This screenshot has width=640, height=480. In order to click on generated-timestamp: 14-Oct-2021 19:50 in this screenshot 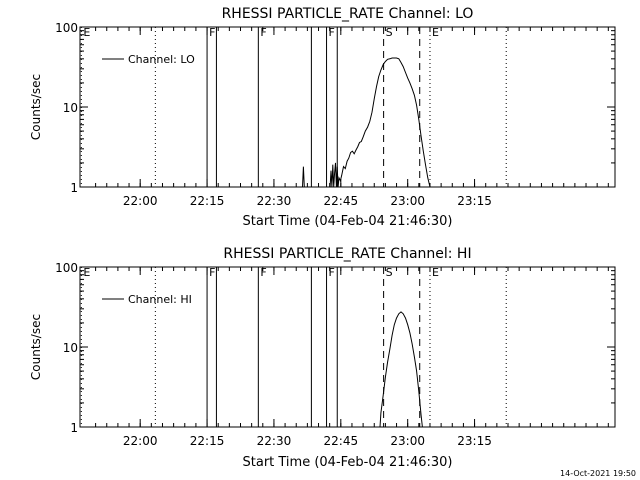, I will do `click(598, 473)`.